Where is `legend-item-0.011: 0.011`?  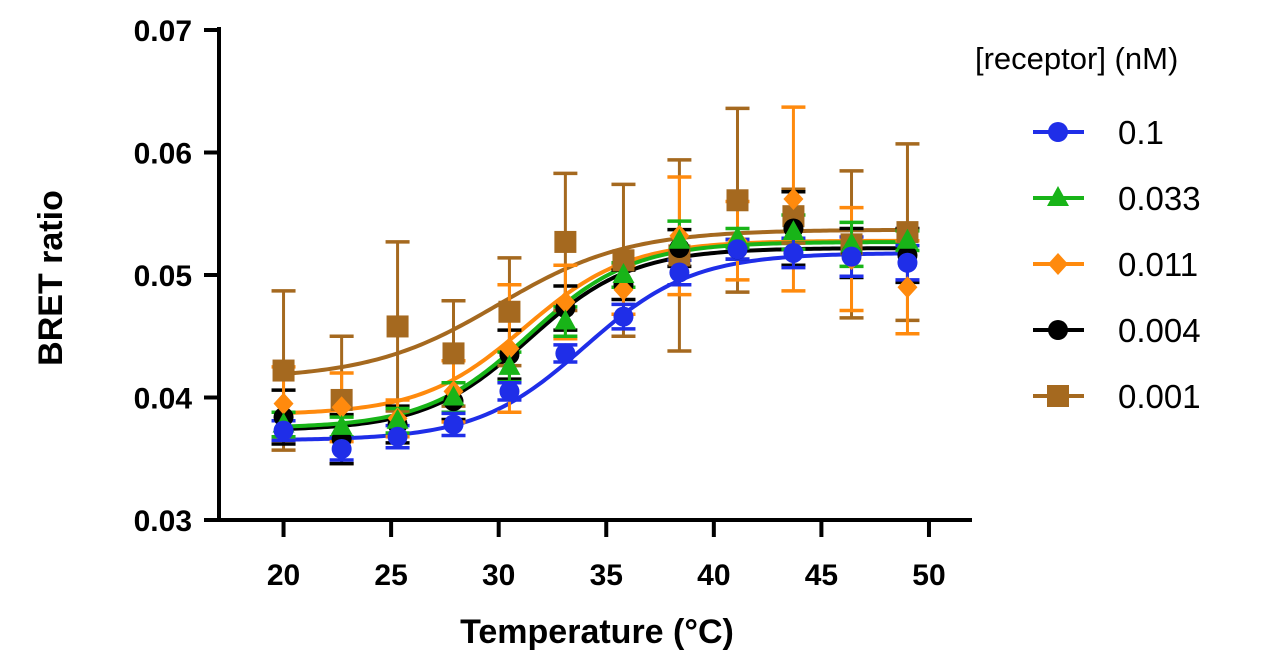
legend-item-0.011: 0.011 is located at coordinates (1115, 264).